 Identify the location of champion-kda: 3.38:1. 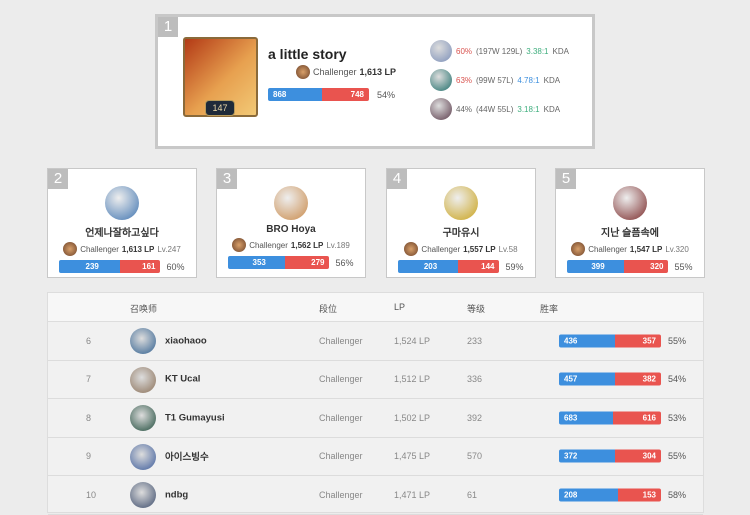
(537, 51).